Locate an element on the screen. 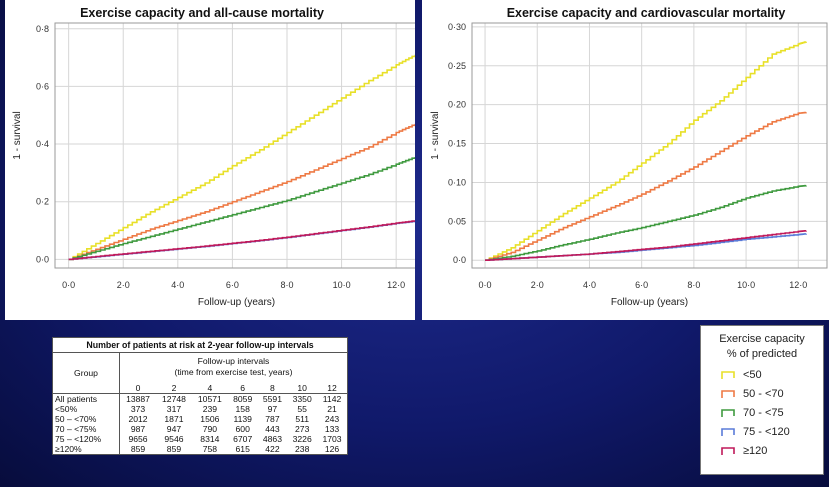 The image size is (829, 487). legend-item: 75 - <120 is located at coordinates (762, 431).